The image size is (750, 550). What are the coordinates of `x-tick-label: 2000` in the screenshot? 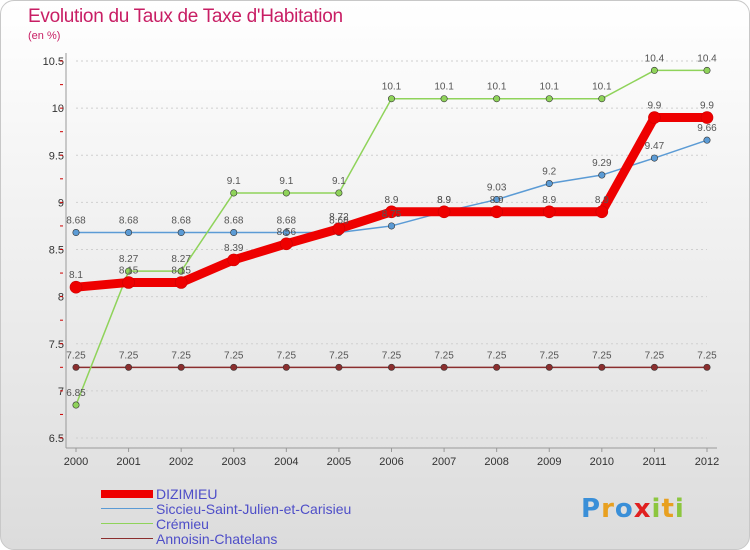 It's located at (76, 462).